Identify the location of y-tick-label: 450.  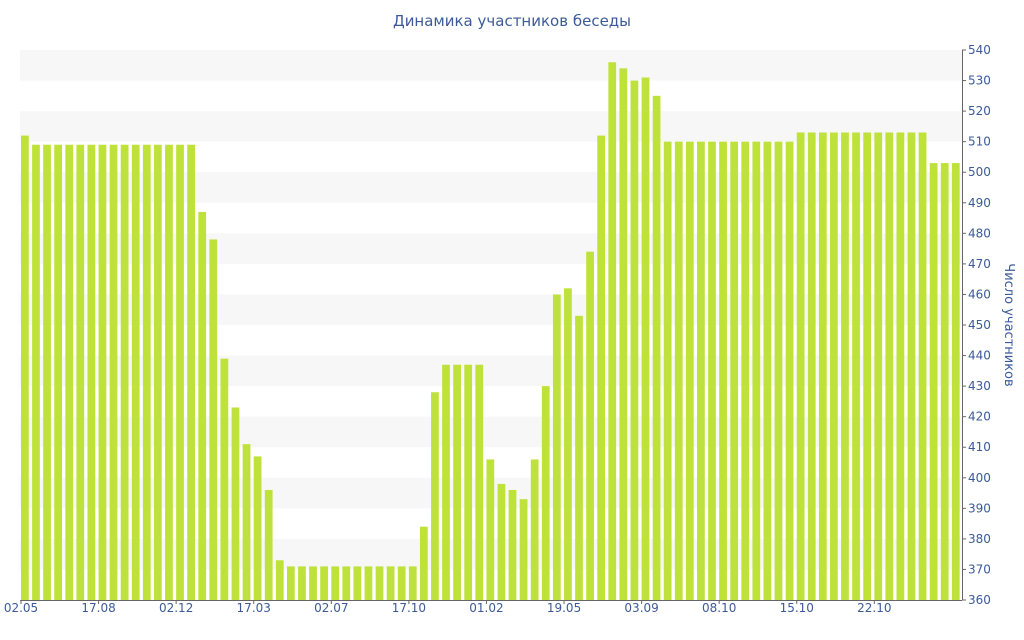
(979, 325).